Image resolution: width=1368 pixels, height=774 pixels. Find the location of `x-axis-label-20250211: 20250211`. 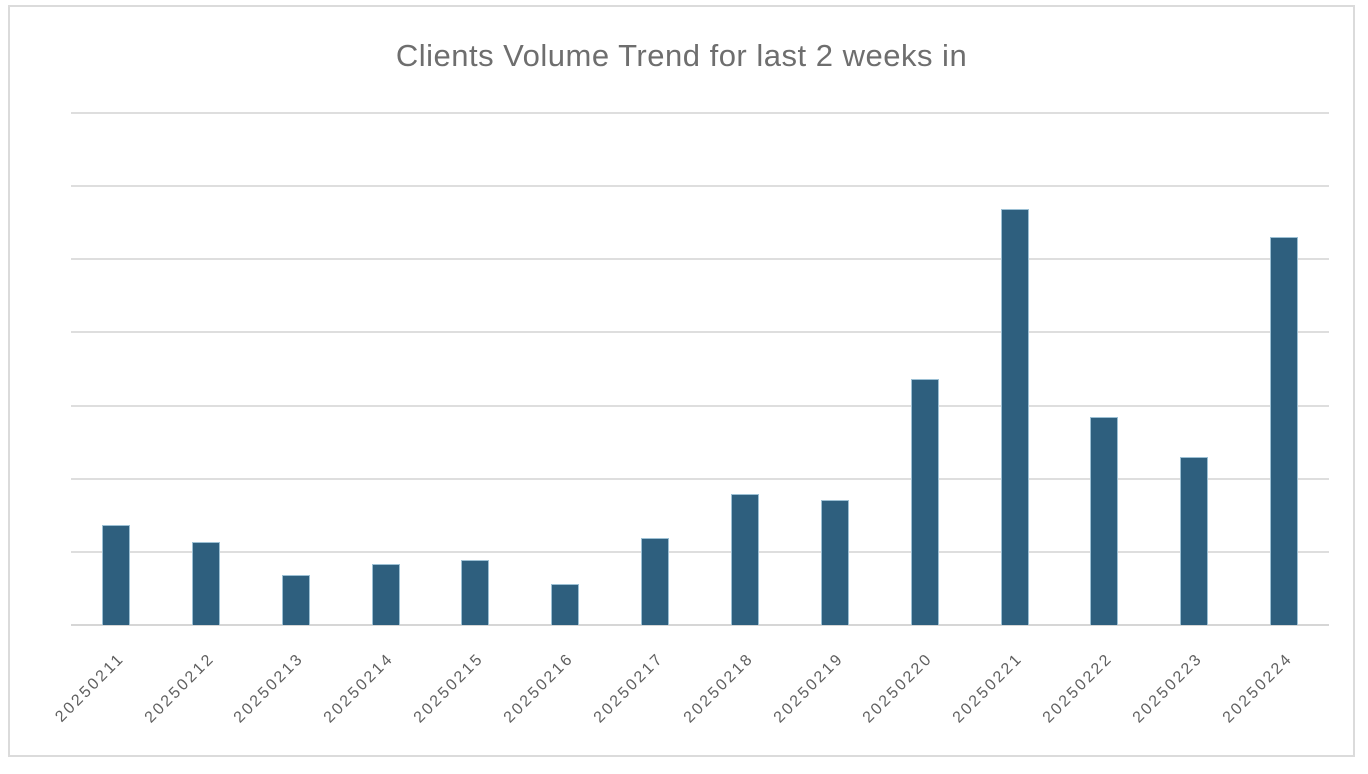

x-axis-label-20250211: 20250211 is located at coordinates (77, 688).